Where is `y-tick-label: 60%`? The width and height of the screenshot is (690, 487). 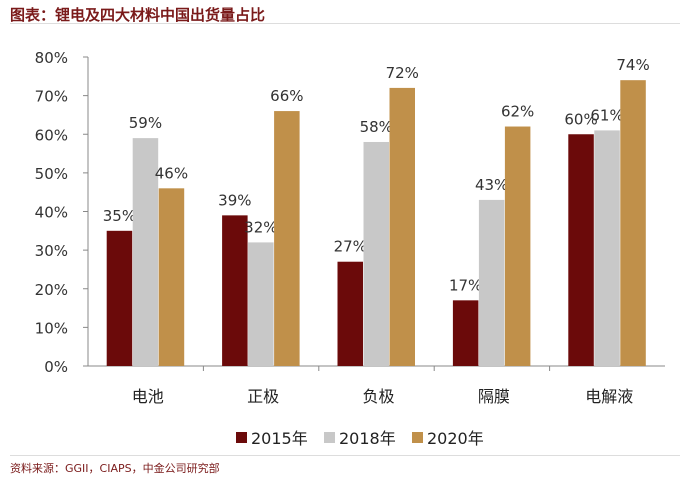 y-tick-label: 60% is located at coordinates (51, 135).